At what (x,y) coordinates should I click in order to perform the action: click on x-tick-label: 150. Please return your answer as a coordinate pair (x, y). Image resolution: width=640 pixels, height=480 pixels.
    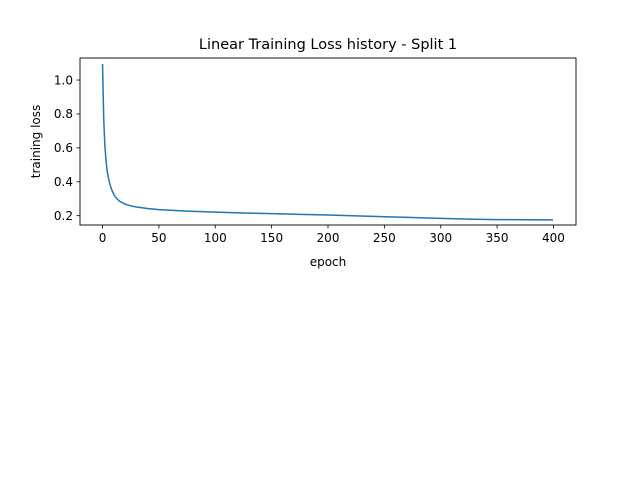
    Looking at the image, I should click on (271, 238).